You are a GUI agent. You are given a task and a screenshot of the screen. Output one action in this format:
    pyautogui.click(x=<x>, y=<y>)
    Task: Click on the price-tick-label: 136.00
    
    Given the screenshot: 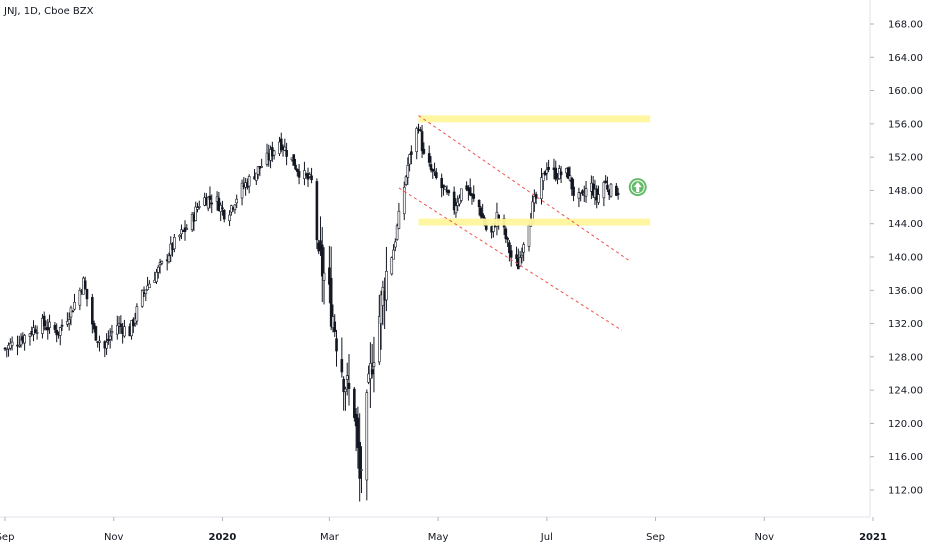 What is the action you would take?
    pyautogui.click(x=905, y=291)
    